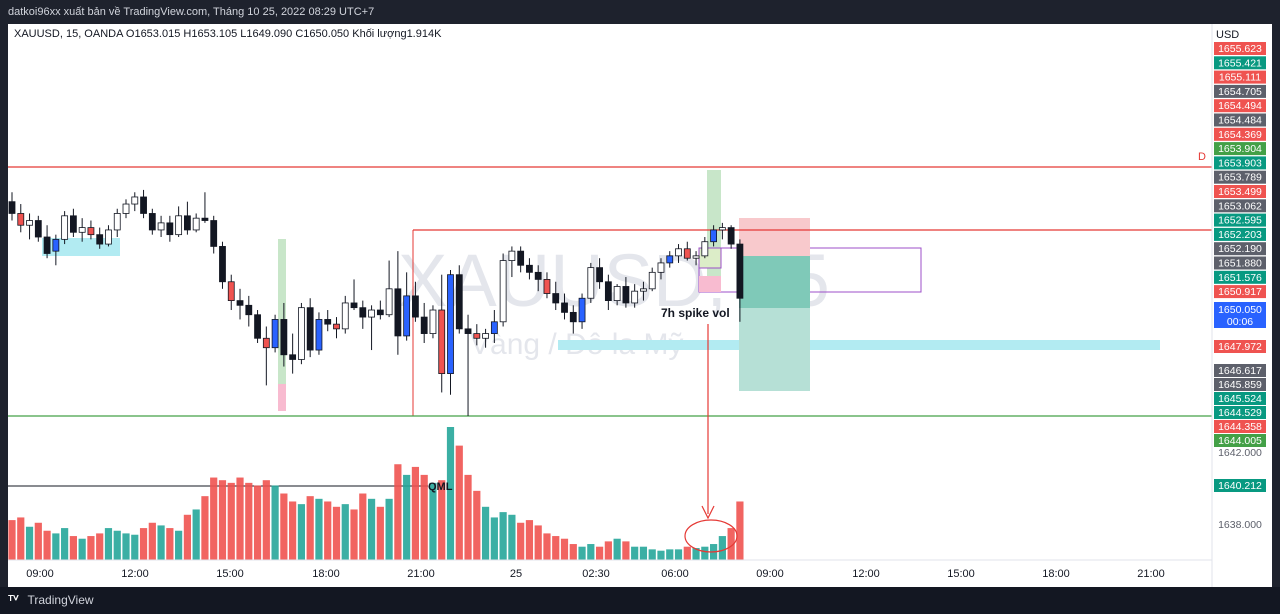 The width and height of the screenshot is (1280, 614). What do you see at coordinates (397, 34) in the screenshot?
I see `legend-volume: Khối lượng1.914K` at bounding box center [397, 34].